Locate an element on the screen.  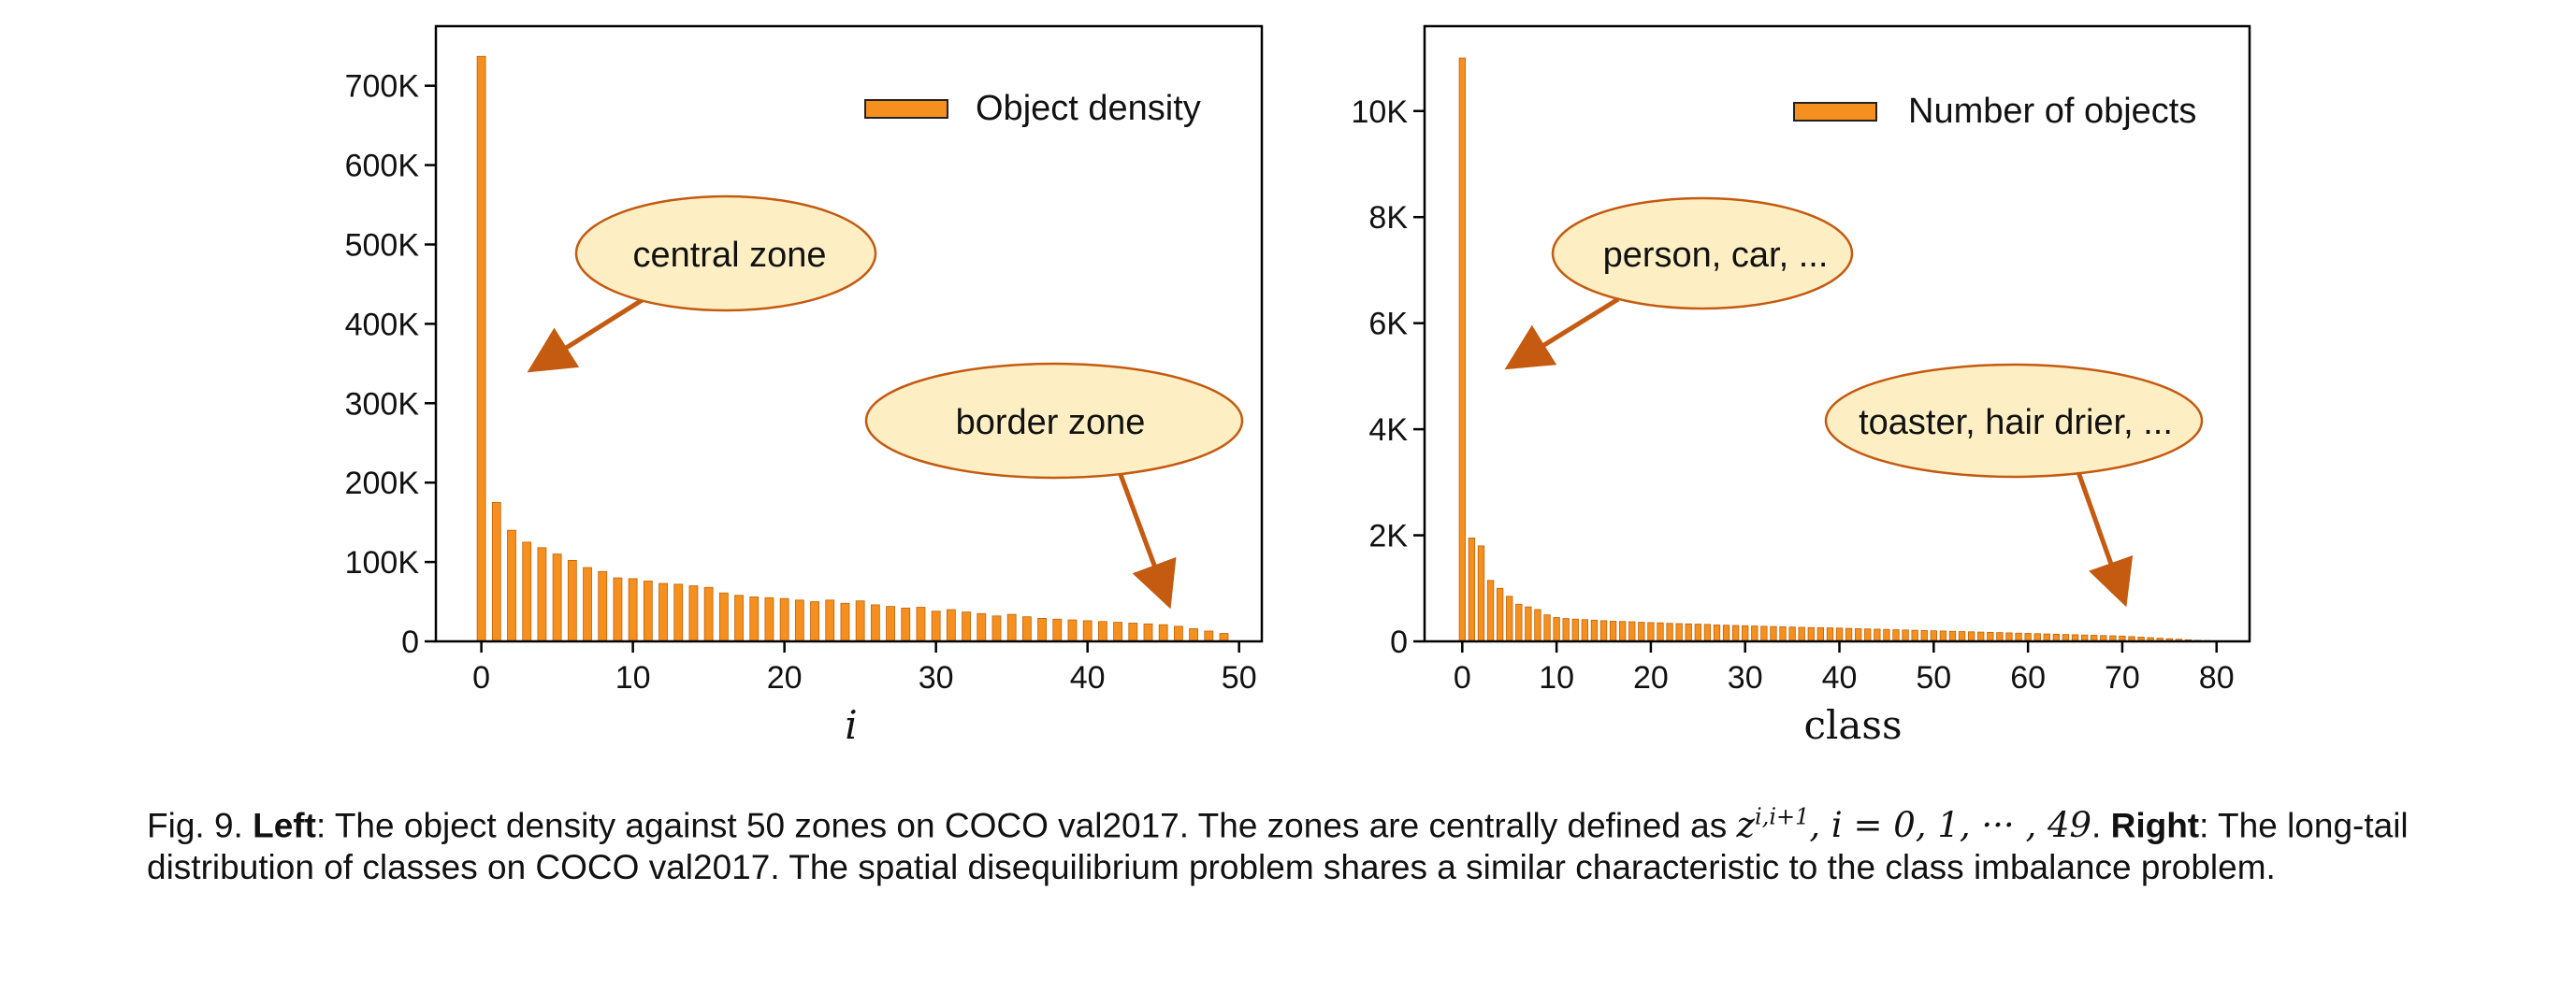
left-legend-label: Object density is located at coordinates (1088, 108).